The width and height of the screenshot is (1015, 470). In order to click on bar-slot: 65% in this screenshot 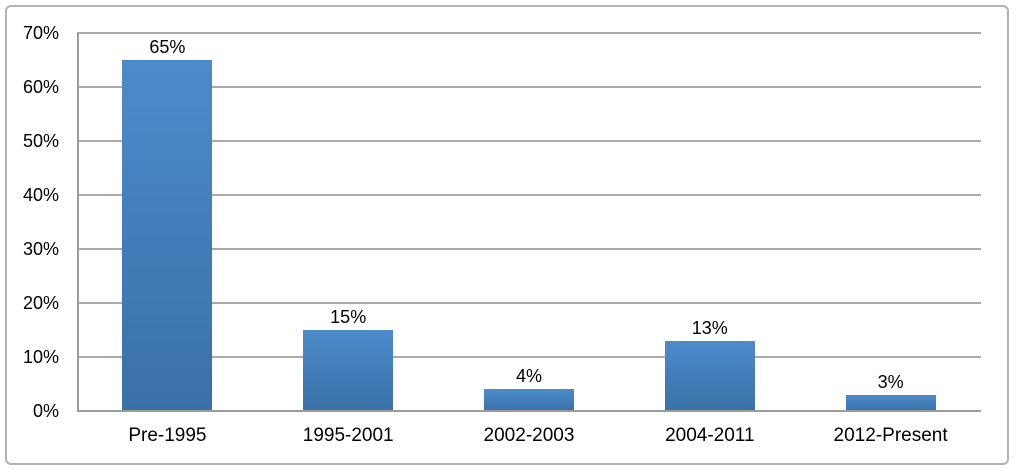, I will do `click(167, 222)`.